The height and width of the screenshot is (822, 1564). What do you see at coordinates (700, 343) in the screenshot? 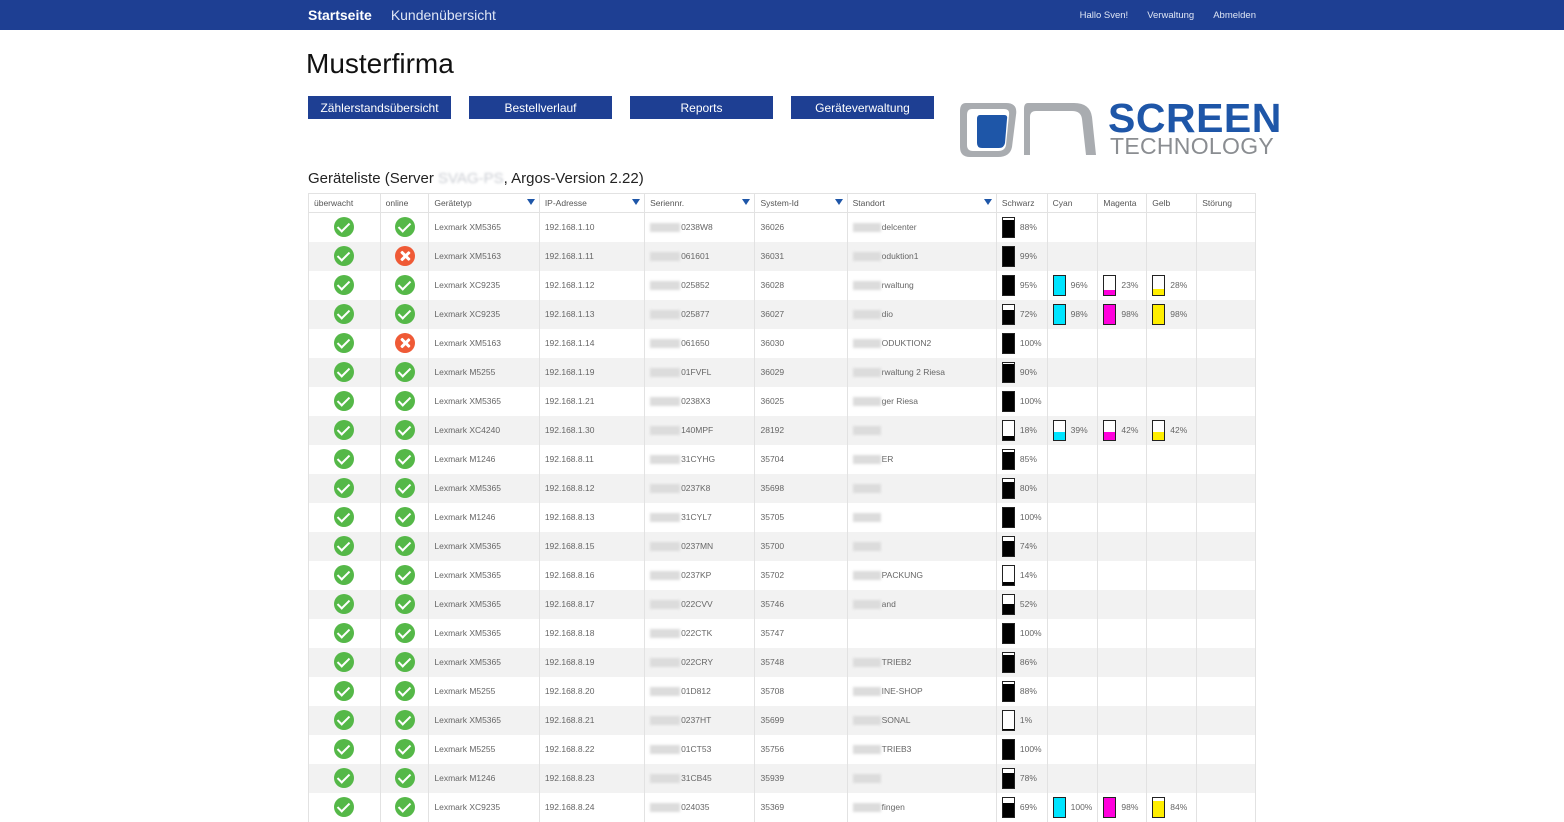
I see `serial-cell: 061650` at bounding box center [700, 343].